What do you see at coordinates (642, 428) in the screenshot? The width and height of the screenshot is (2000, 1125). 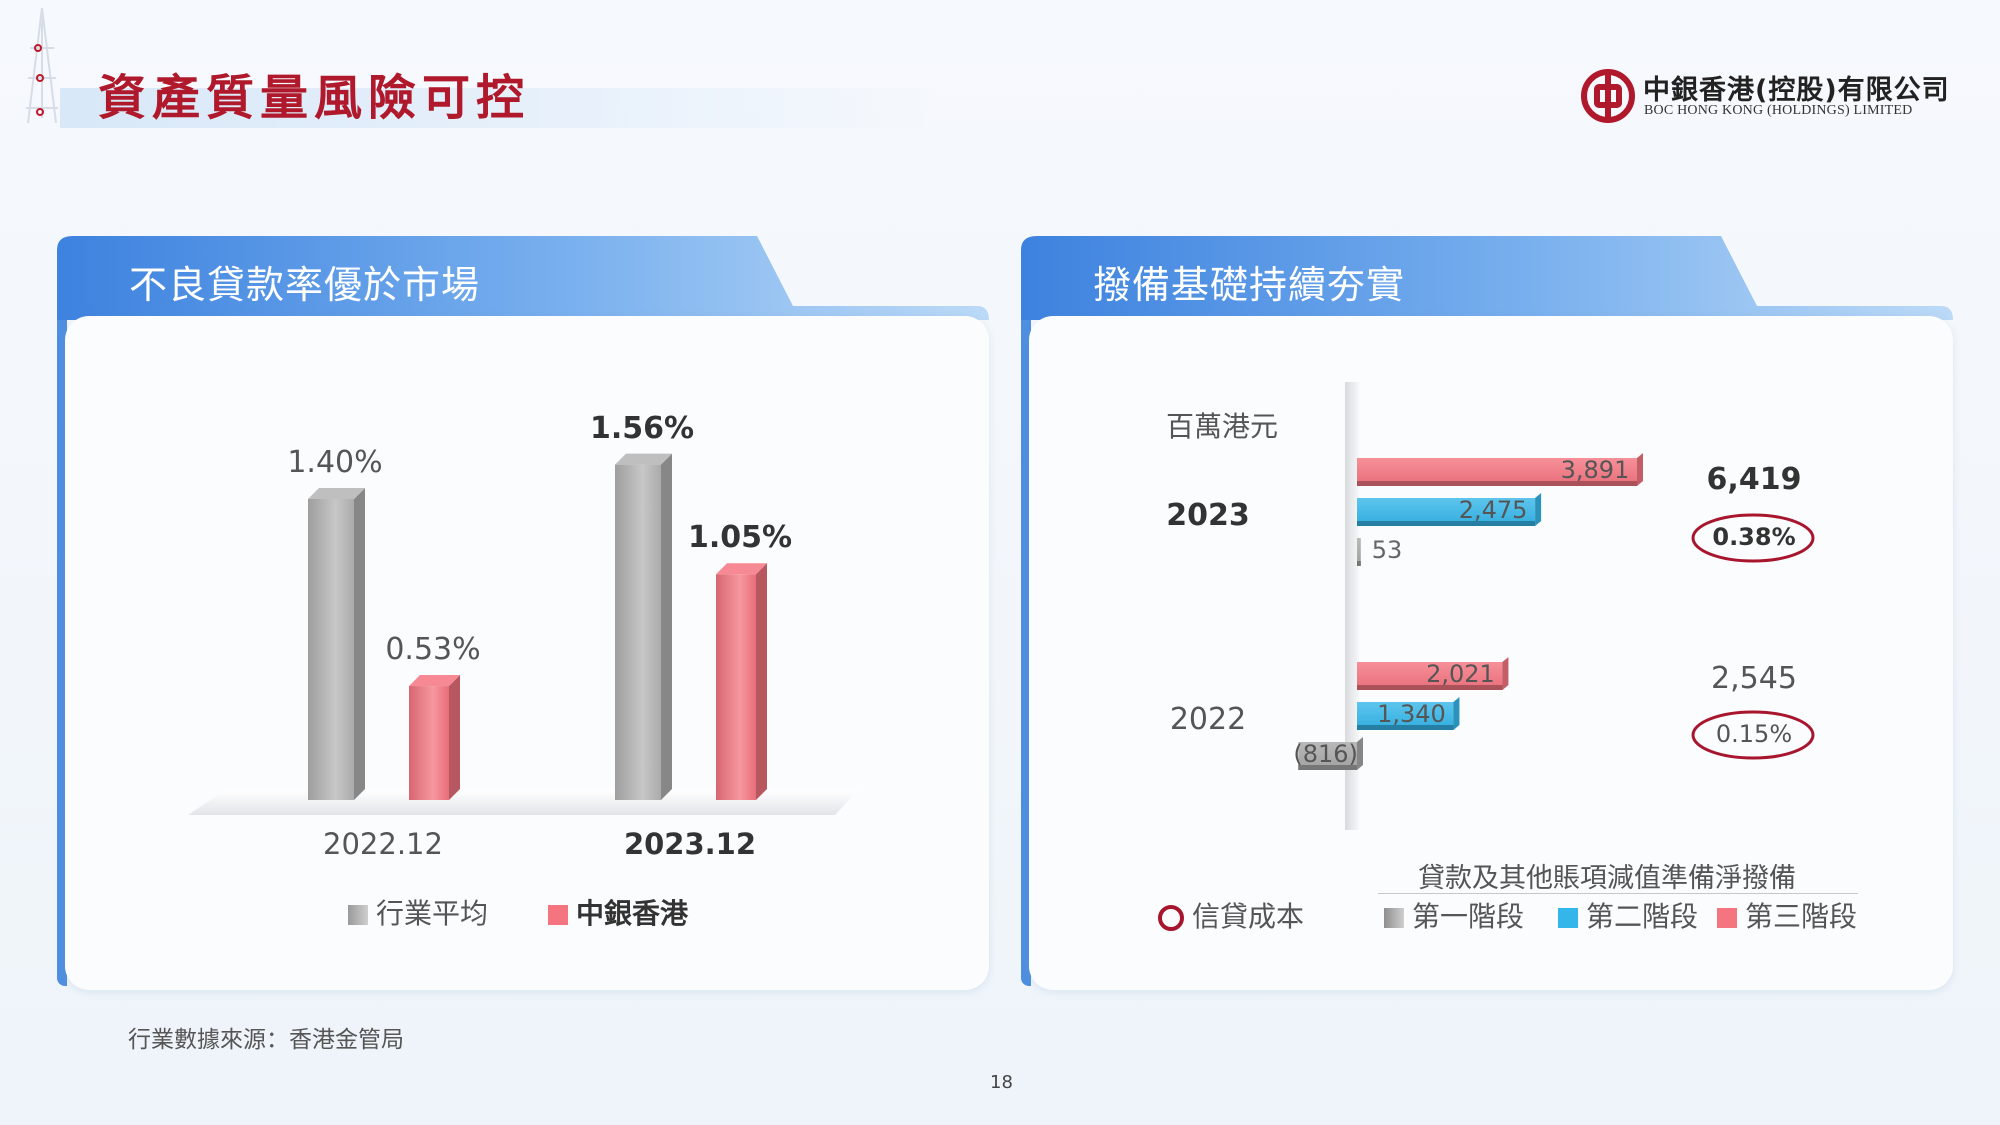 I see `data-label: 1.56%` at bounding box center [642, 428].